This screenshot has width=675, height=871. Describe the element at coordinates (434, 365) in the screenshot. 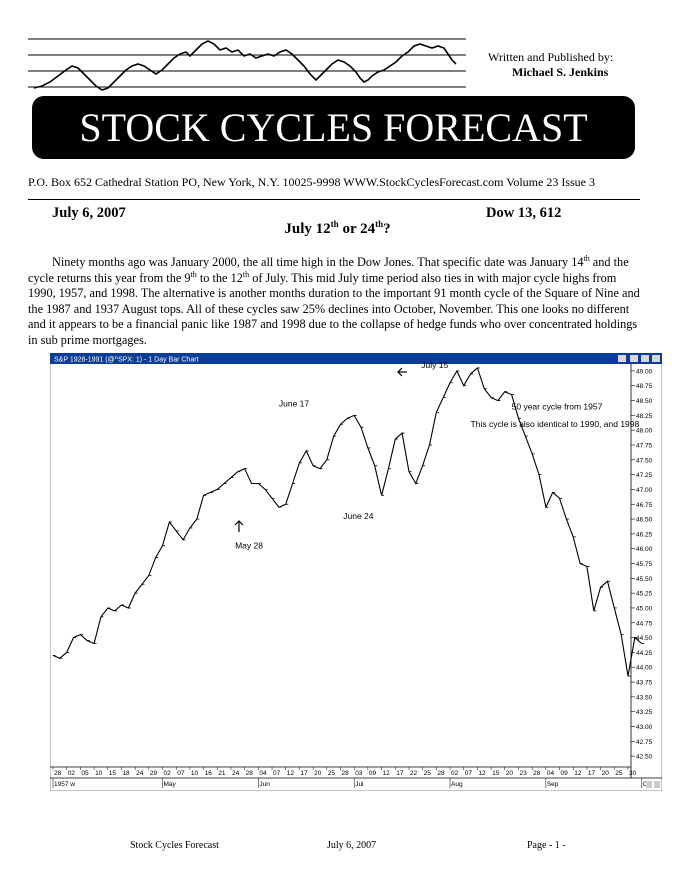

I see `chart-annotation: July 15` at that location.